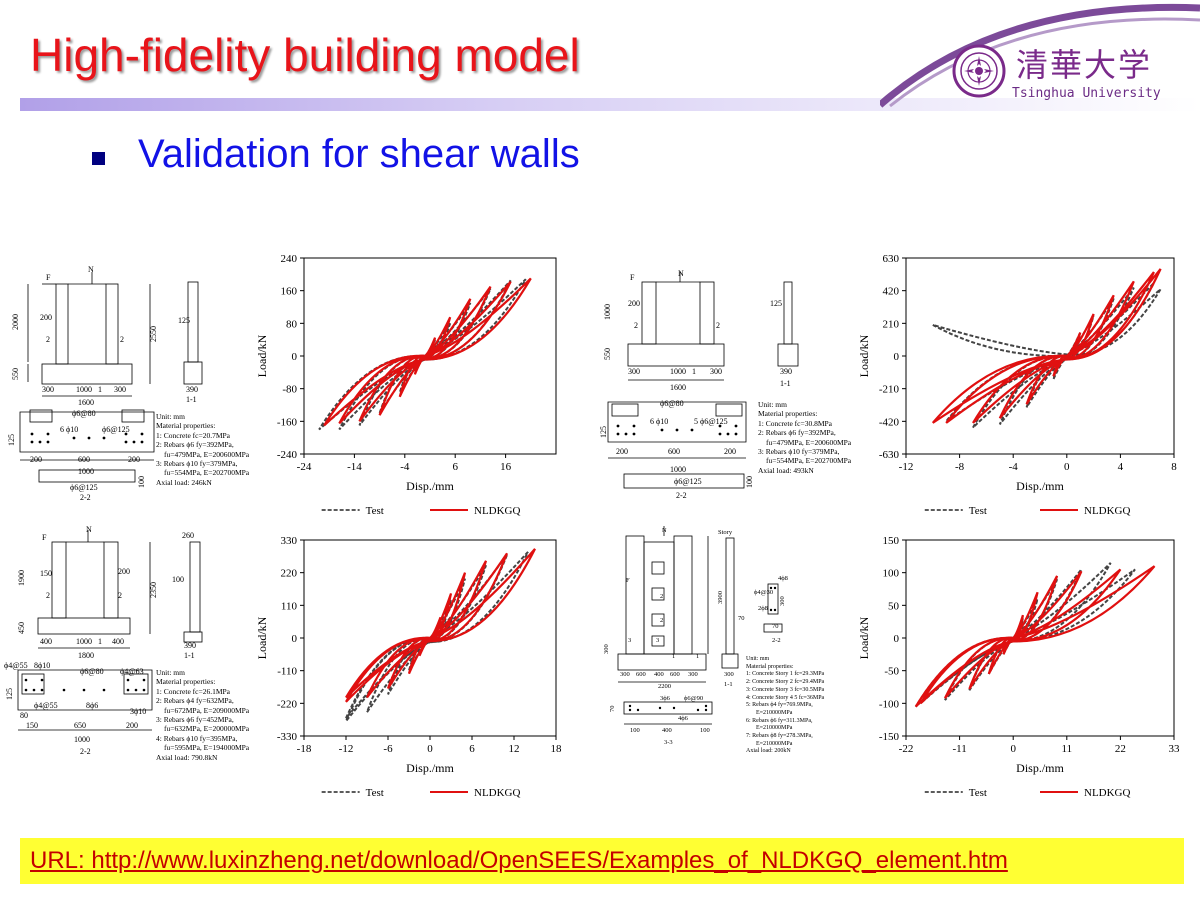 Image resolution: width=1200 pixels, height=900 pixels. What do you see at coordinates (782, 601) in the screenshot?
I see `spec4-dim-300: 300` at bounding box center [782, 601].